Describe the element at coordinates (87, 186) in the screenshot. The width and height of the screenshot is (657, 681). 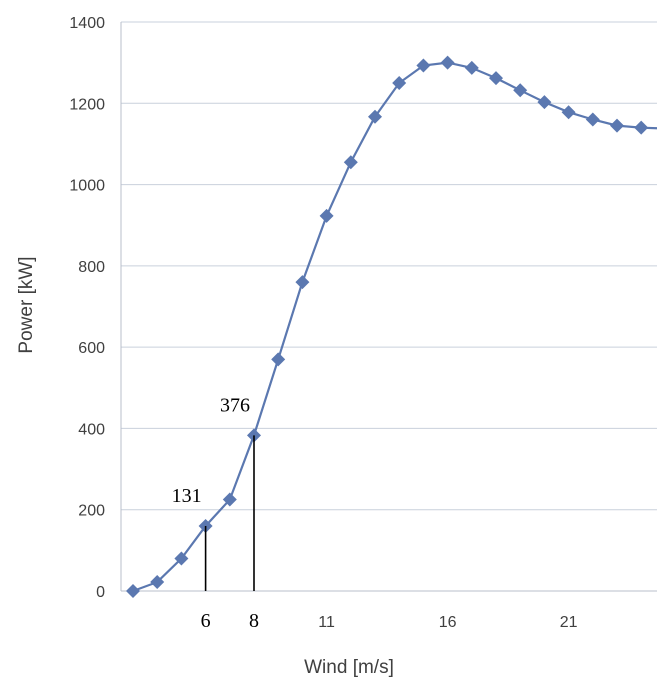
I see `y-tick-label-1000: 1000` at that location.